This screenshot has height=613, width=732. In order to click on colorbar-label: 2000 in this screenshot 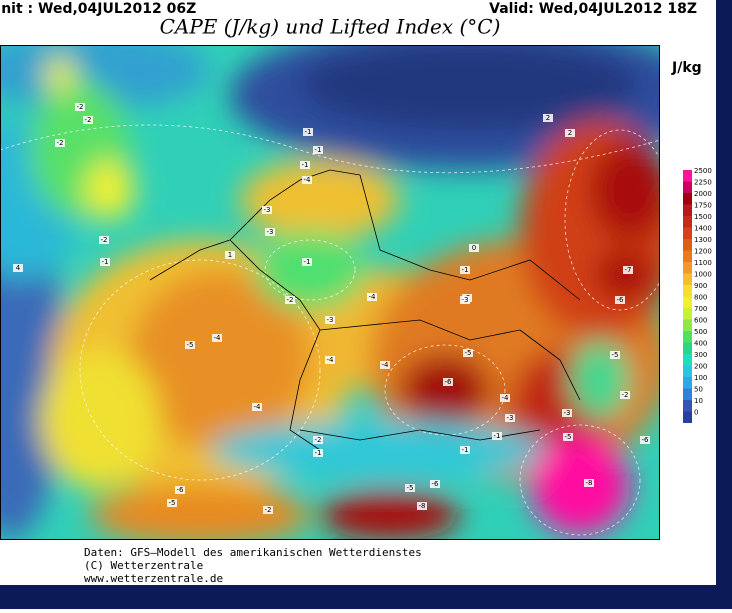, I will do `click(703, 194)`.